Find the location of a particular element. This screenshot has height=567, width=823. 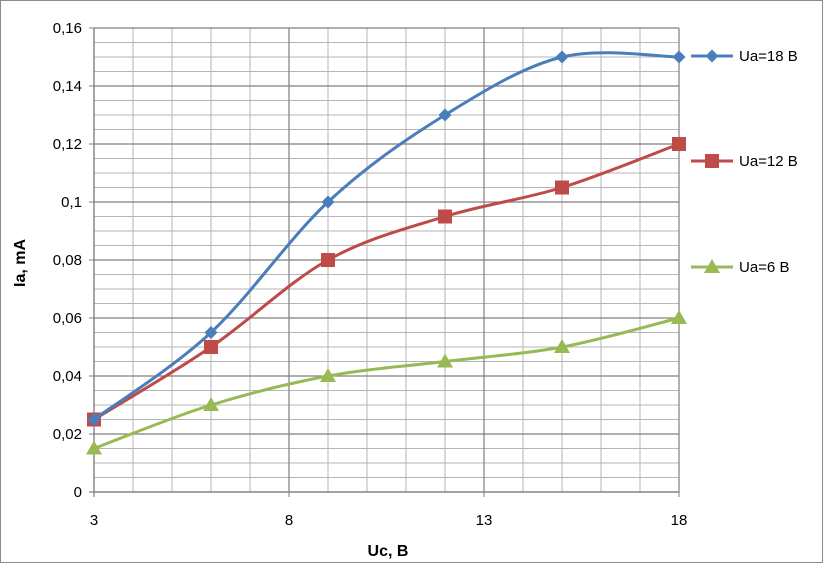

y-tick-label: 0,16 is located at coordinates (67, 28).